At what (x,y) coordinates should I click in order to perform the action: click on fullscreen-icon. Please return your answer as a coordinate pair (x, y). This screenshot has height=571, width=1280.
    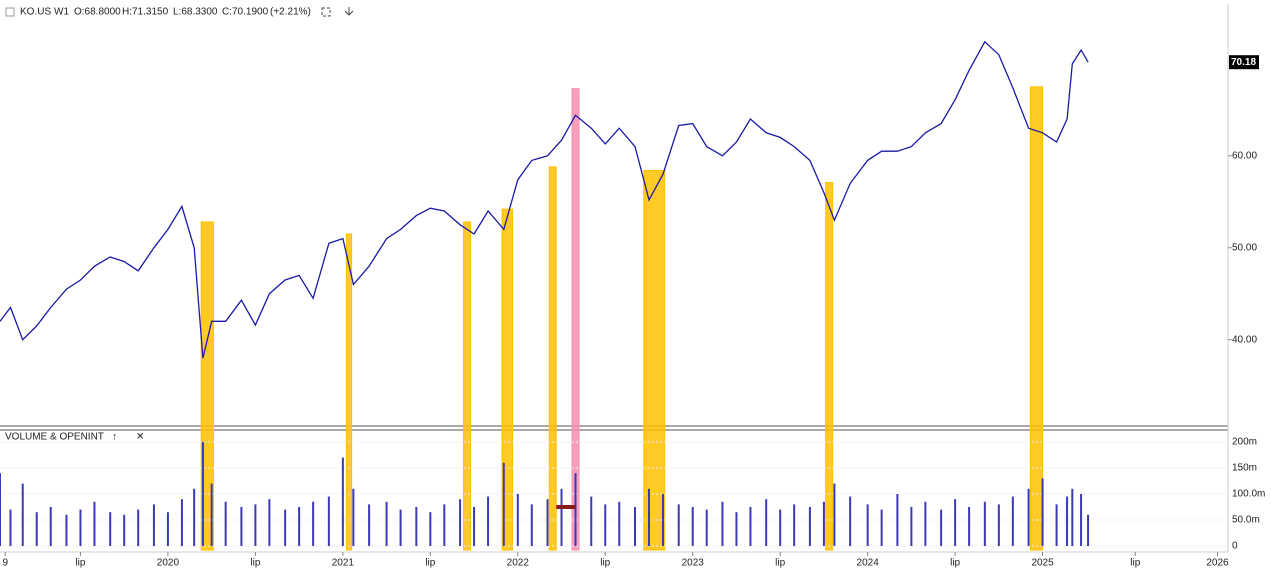
    Looking at the image, I should click on (326, 12).